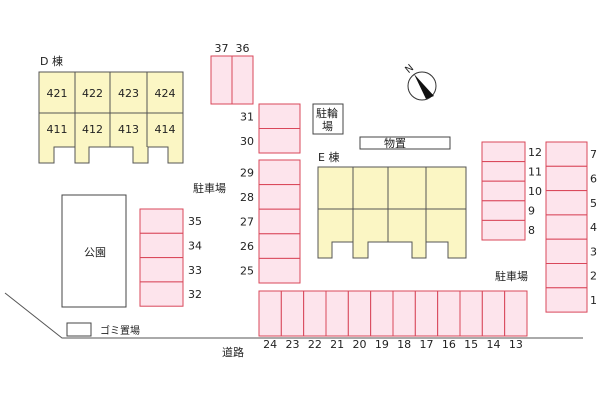  I want to click on stall-number: 8, so click(531, 230).